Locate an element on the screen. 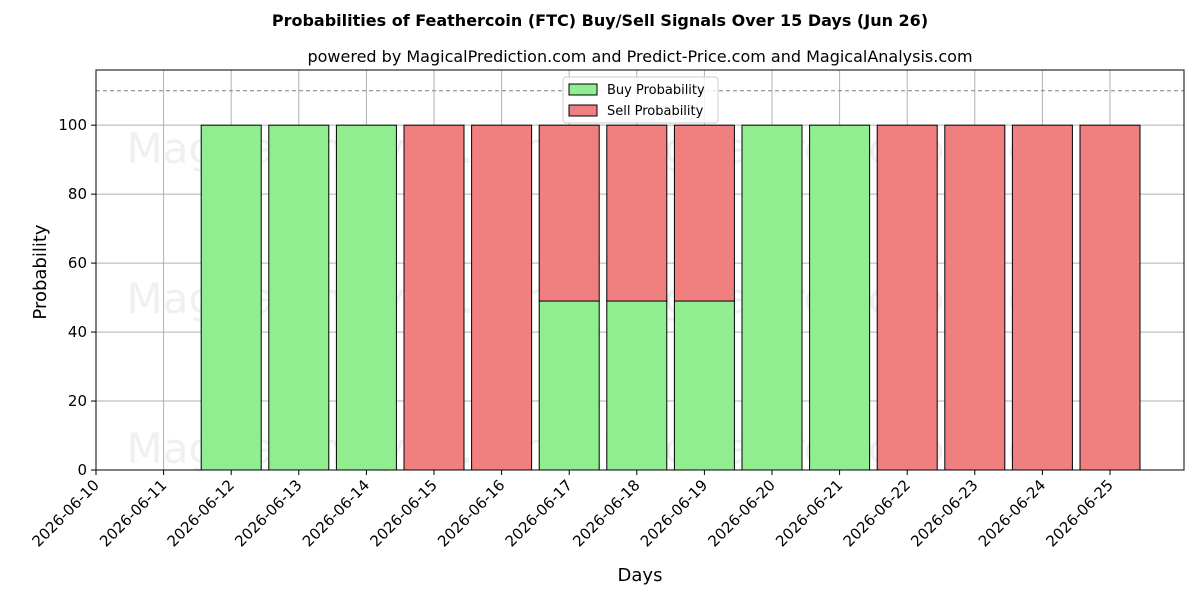 This screenshot has height=600, width=1200. x-tick-label: 2026-06-14 is located at coordinates (336, 513).